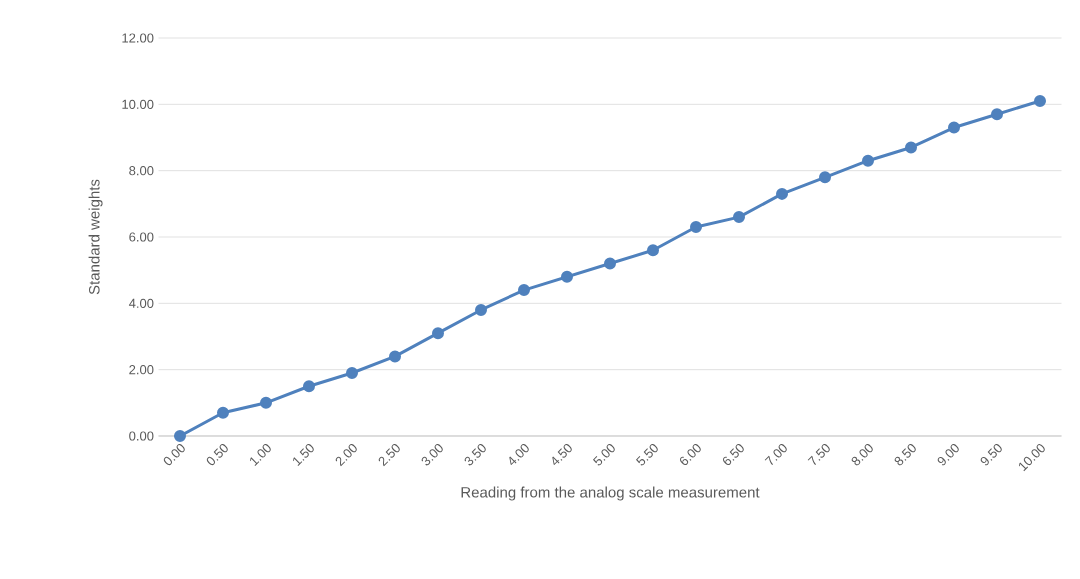  What do you see at coordinates (862, 455) in the screenshot?
I see `x-tick-label: 8.00` at bounding box center [862, 455].